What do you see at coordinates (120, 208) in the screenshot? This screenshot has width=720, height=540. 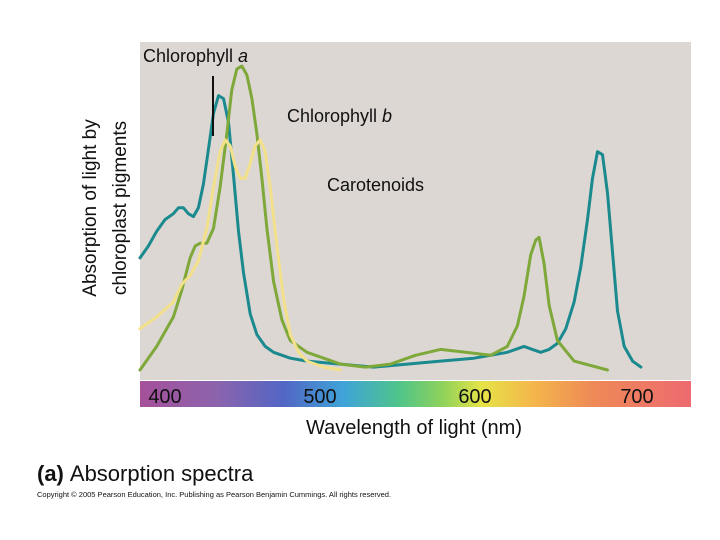 I see `y-axis-label-line-2: chloroplast pigments` at bounding box center [120, 208].